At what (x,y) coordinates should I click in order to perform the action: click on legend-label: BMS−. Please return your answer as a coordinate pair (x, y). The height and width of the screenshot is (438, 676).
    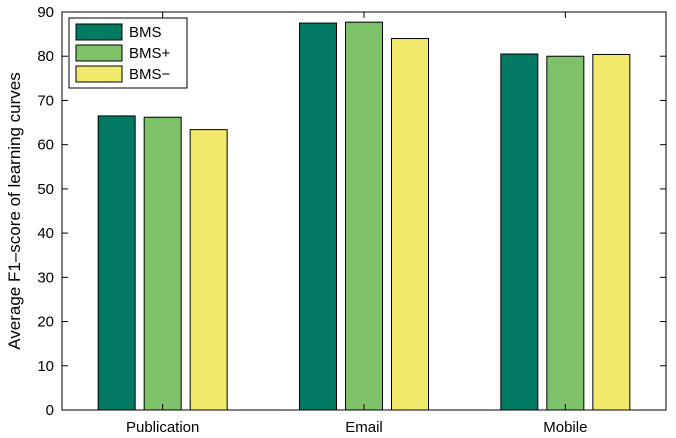
    Looking at the image, I should click on (150, 74).